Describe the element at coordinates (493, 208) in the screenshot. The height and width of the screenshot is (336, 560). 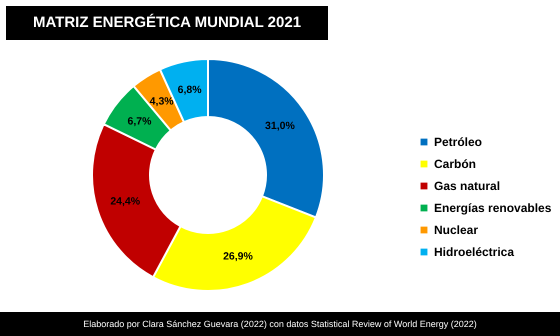
I see `legend-label: Energías renovables` at that location.